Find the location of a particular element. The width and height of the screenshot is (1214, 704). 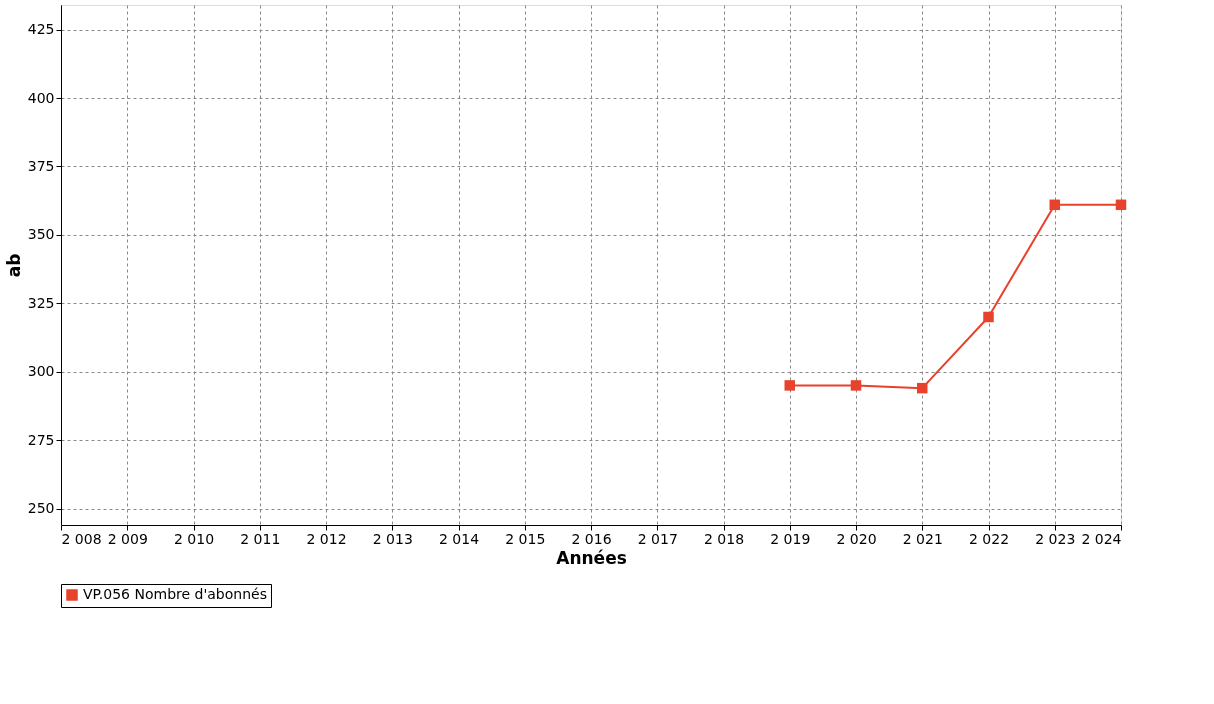

x-tick-label: 2 021 is located at coordinates (922, 538).